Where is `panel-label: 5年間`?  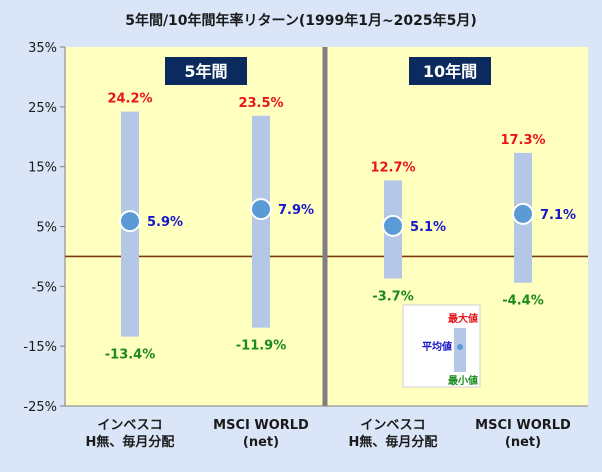
panel-label: 5年間 is located at coordinates (205, 71).